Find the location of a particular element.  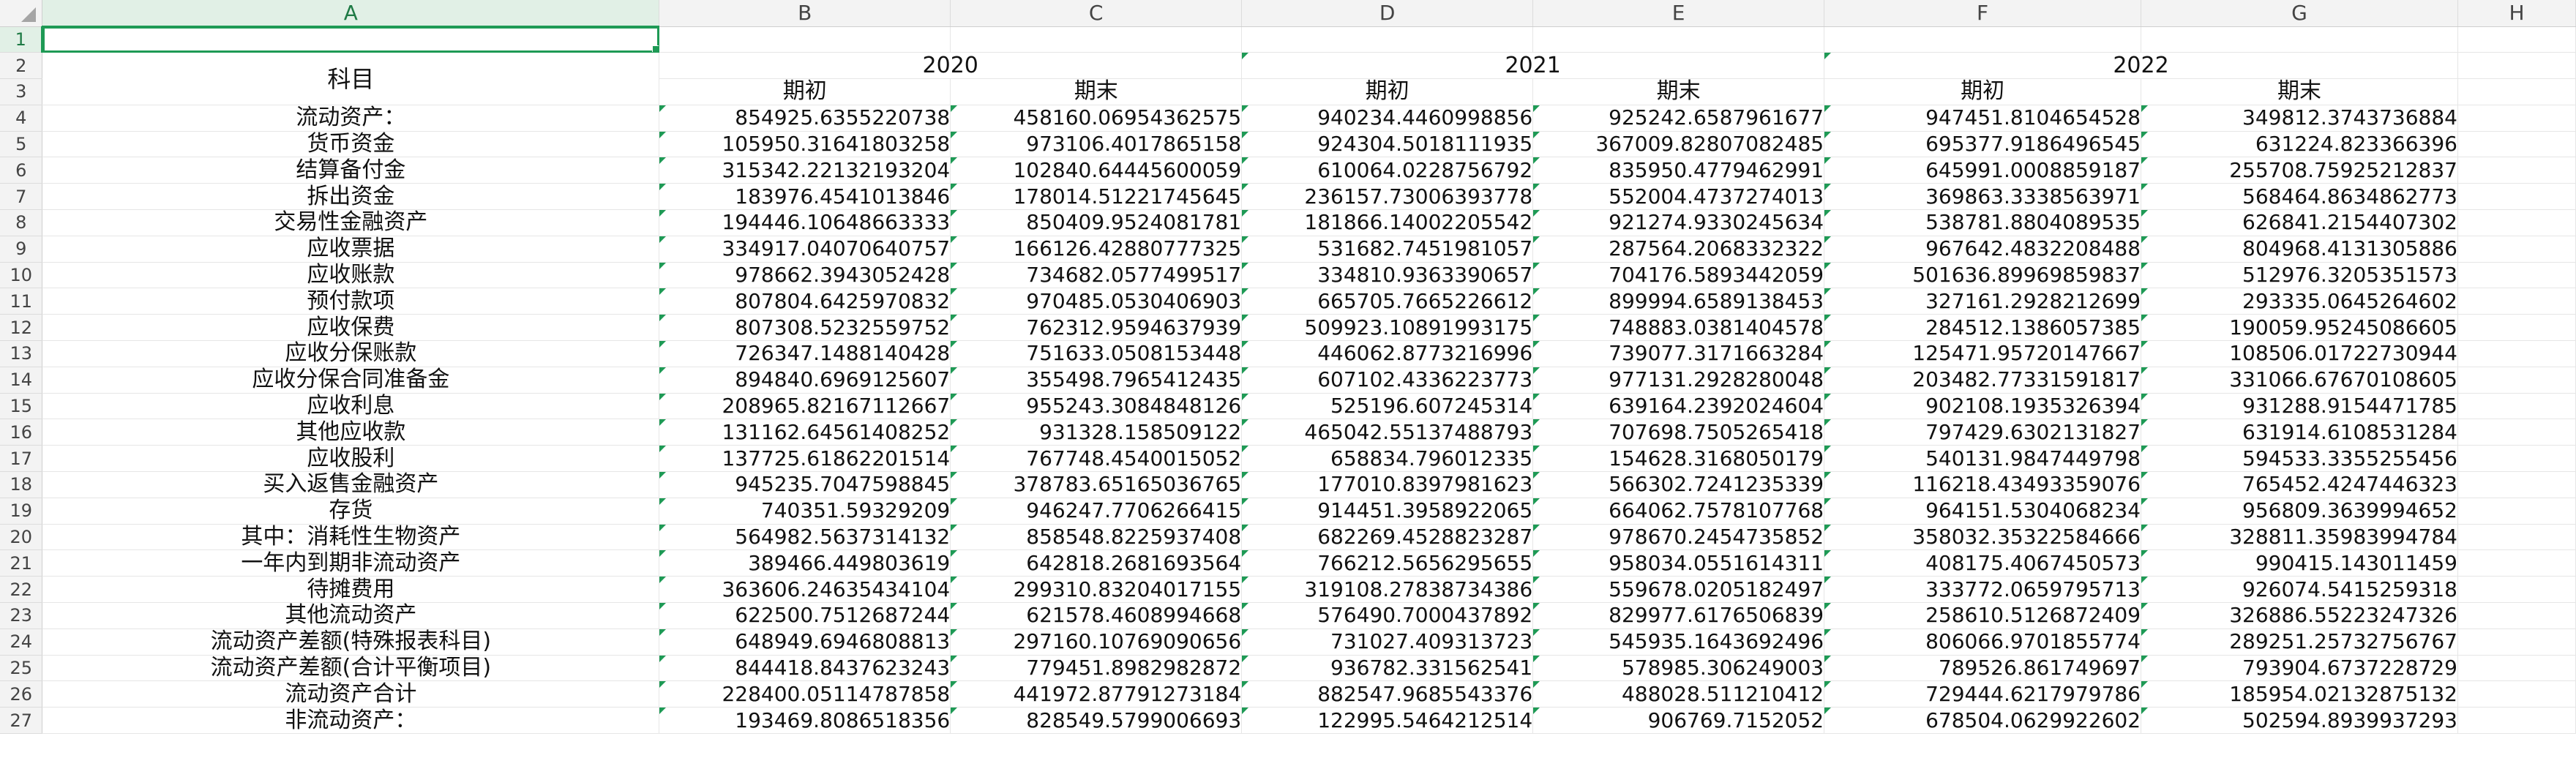

year-header-2020: 2020 is located at coordinates (951, 66).